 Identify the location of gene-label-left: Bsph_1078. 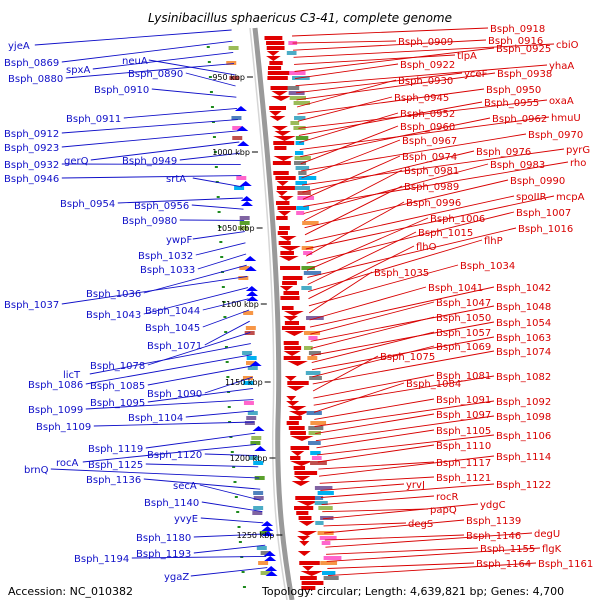
(117, 366).